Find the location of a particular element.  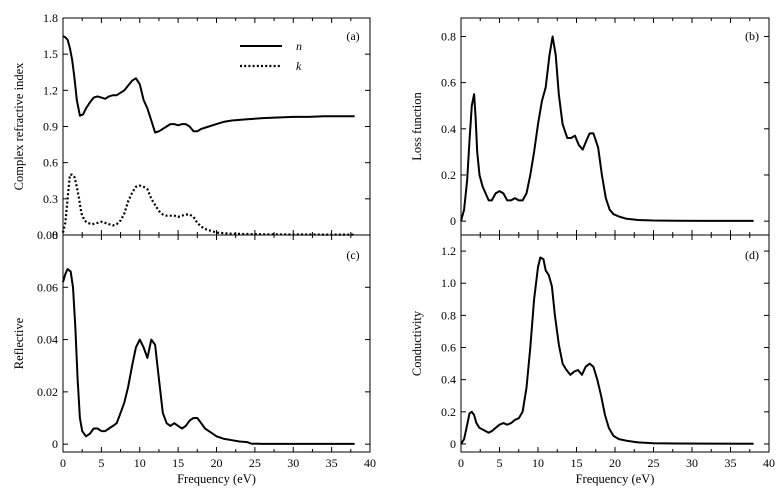

panel-c-xtick-label: 20 is located at coordinates (217, 463).